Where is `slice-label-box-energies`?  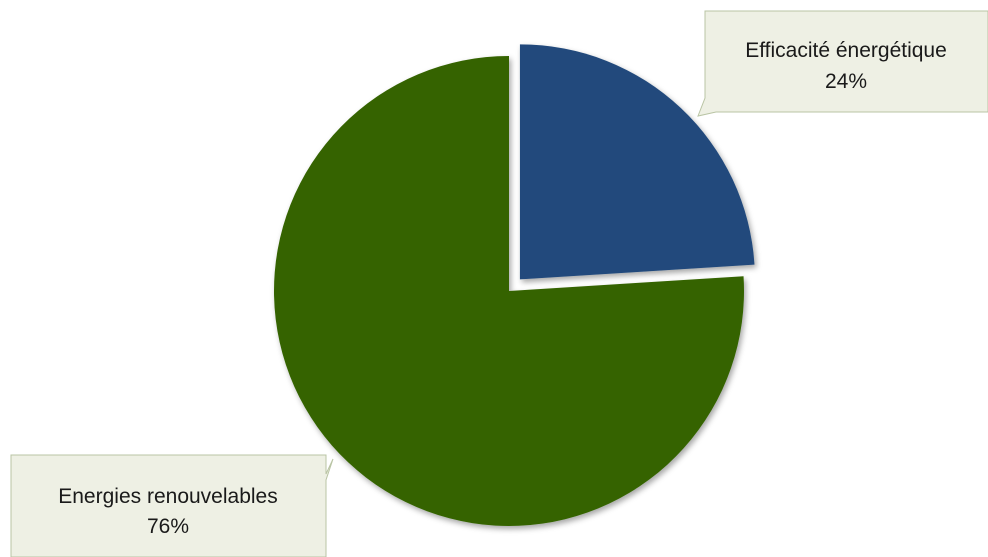 slice-label-box-energies is located at coordinates (172, 505).